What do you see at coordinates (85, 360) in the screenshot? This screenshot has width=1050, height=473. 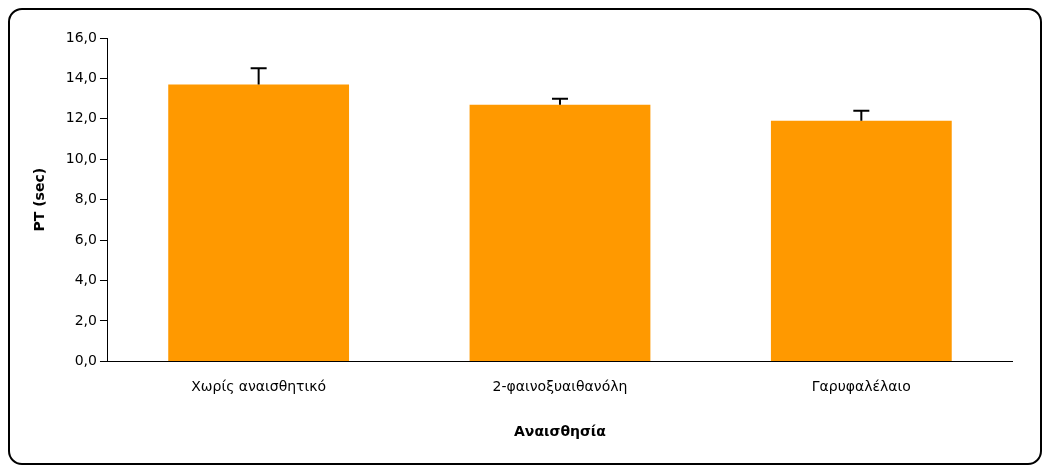 I see `y-tick-label: 0,0` at bounding box center [85, 360].